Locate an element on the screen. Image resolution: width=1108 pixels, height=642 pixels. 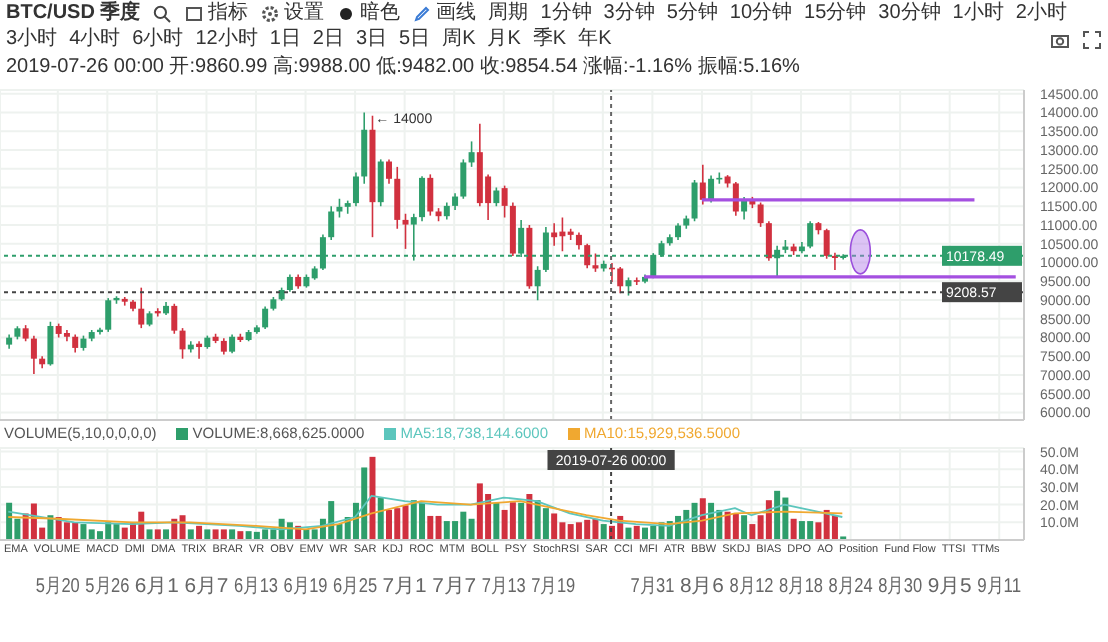
text: 1日 is located at coordinates (285, 40).